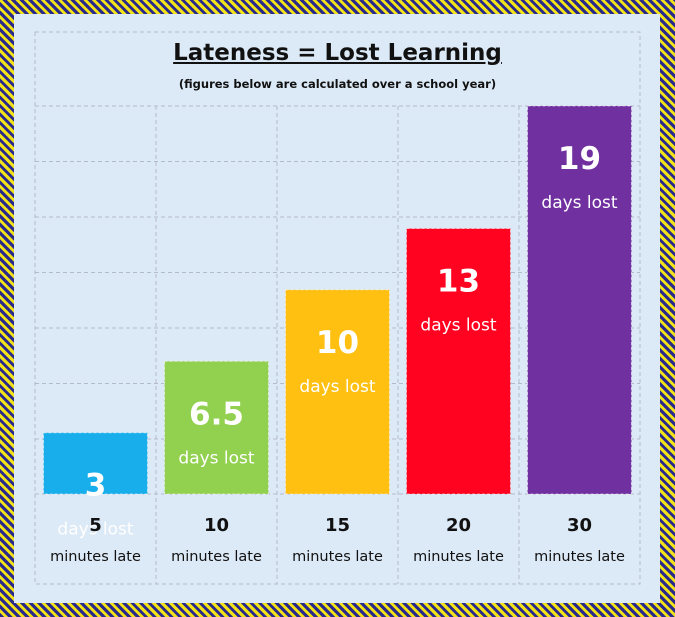 This screenshot has width=675, height=617. I want to click on bar-value-label: 3, so click(96, 486).